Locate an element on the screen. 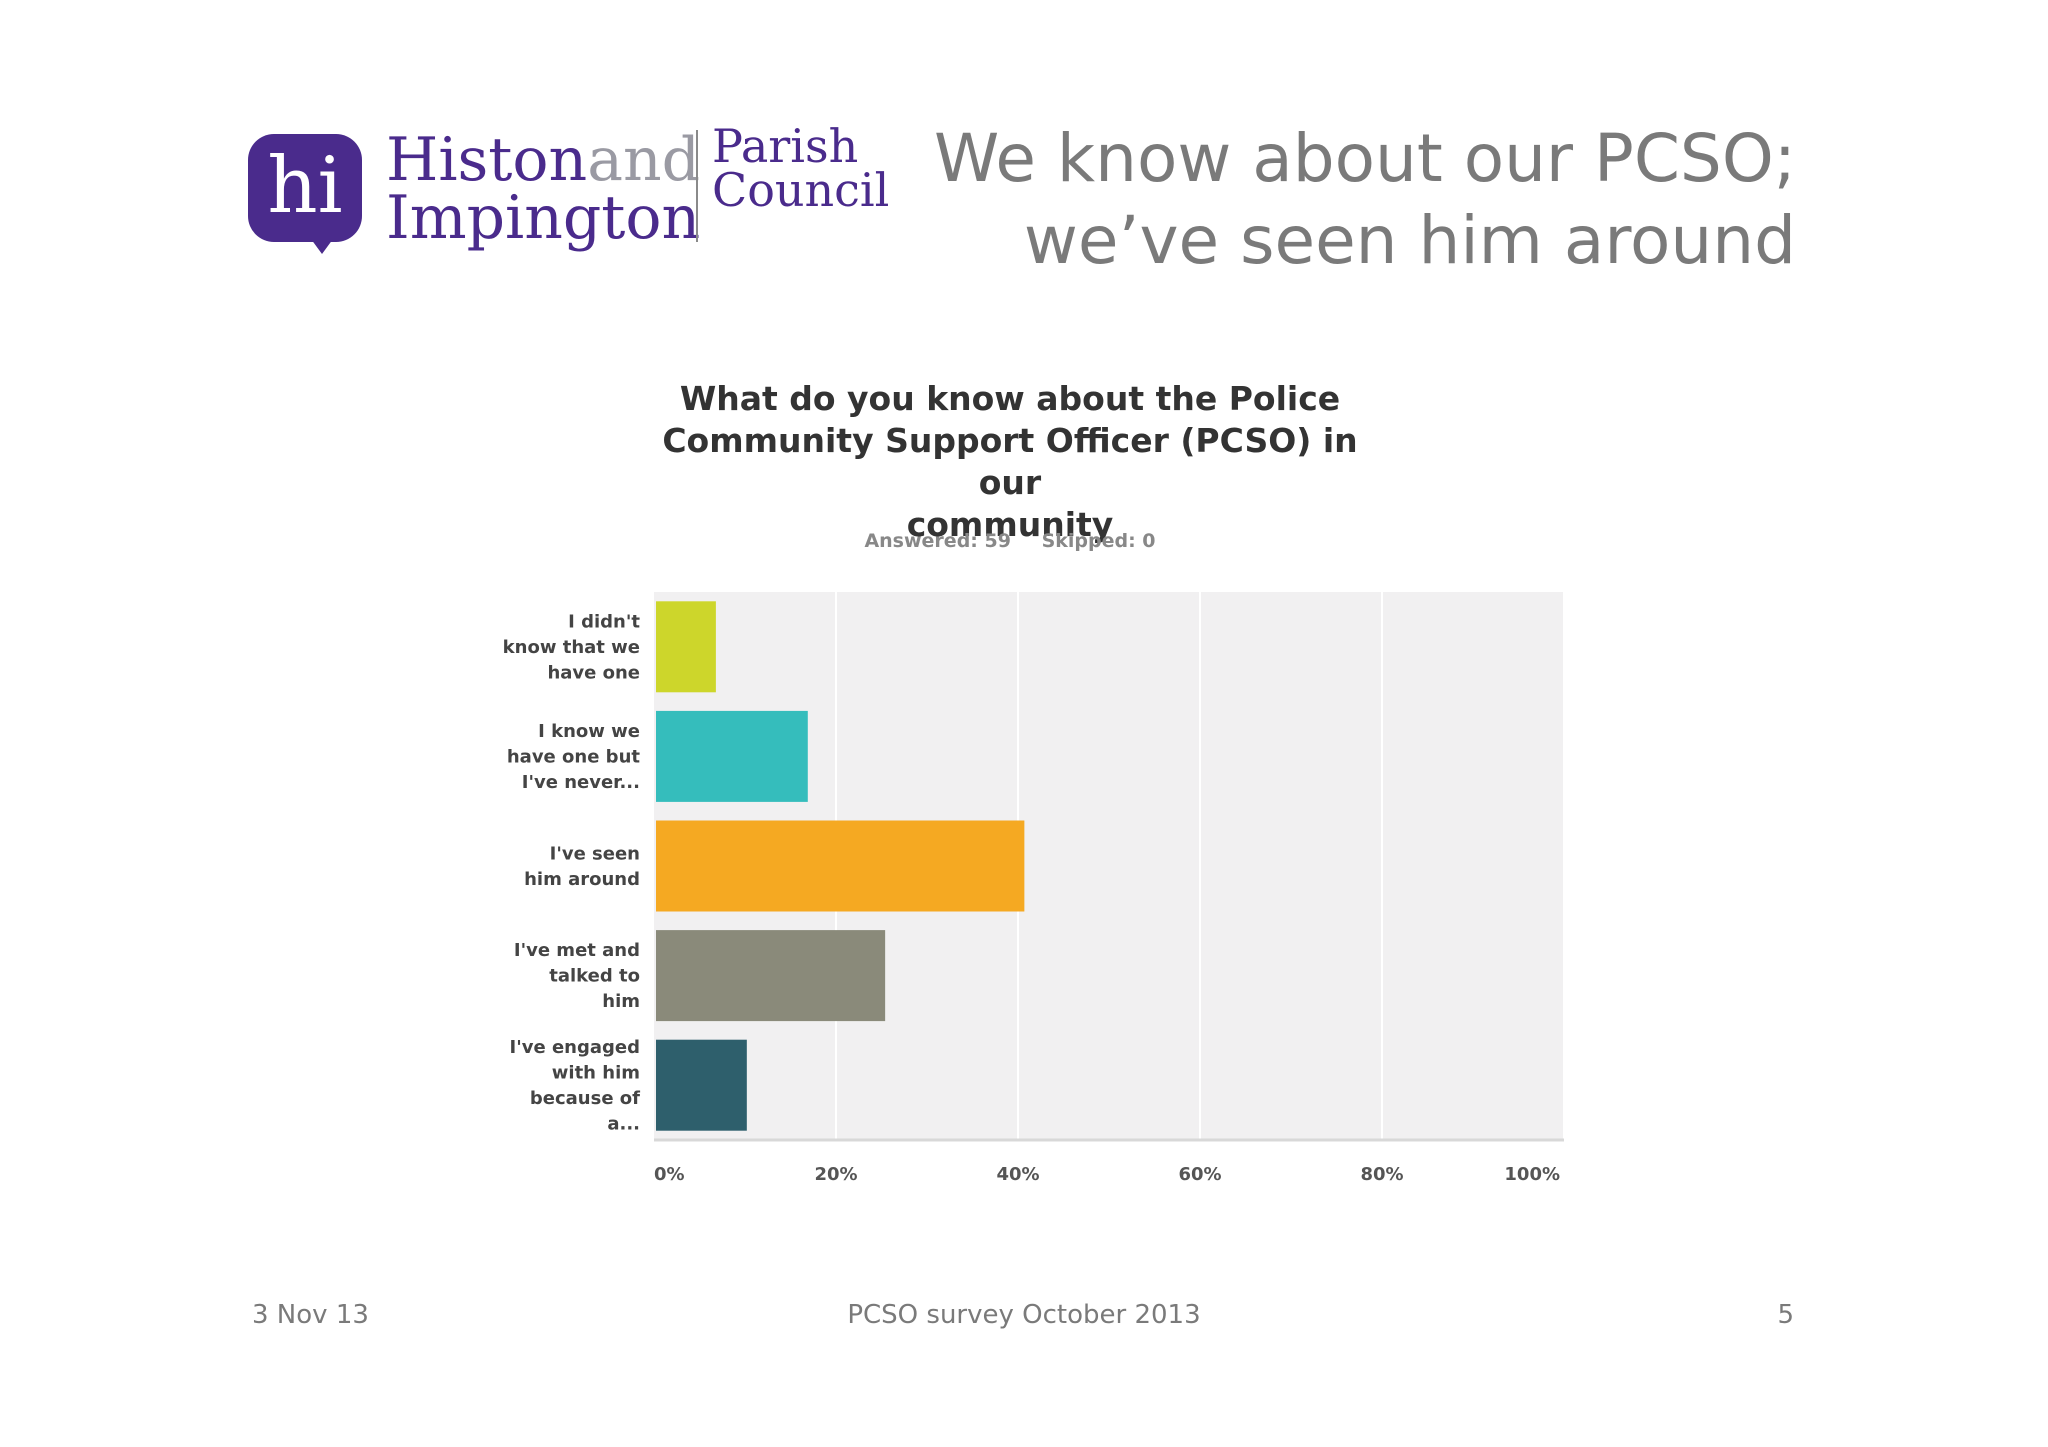 The height and width of the screenshot is (1447, 2048). slide-title-line-2: we’ve seen him around is located at coordinates (1409, 240).